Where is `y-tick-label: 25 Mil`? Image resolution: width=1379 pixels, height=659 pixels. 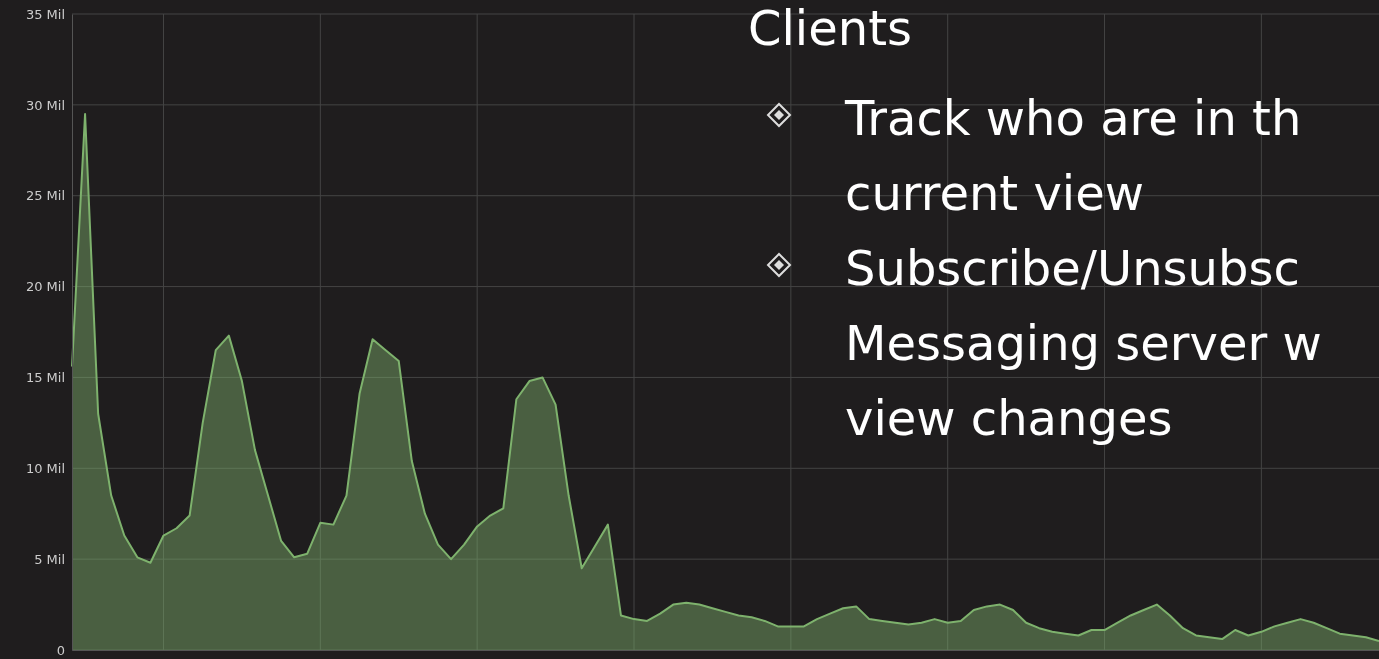
y-tick-label: 25 Mil is located at coordinates (45, 196).